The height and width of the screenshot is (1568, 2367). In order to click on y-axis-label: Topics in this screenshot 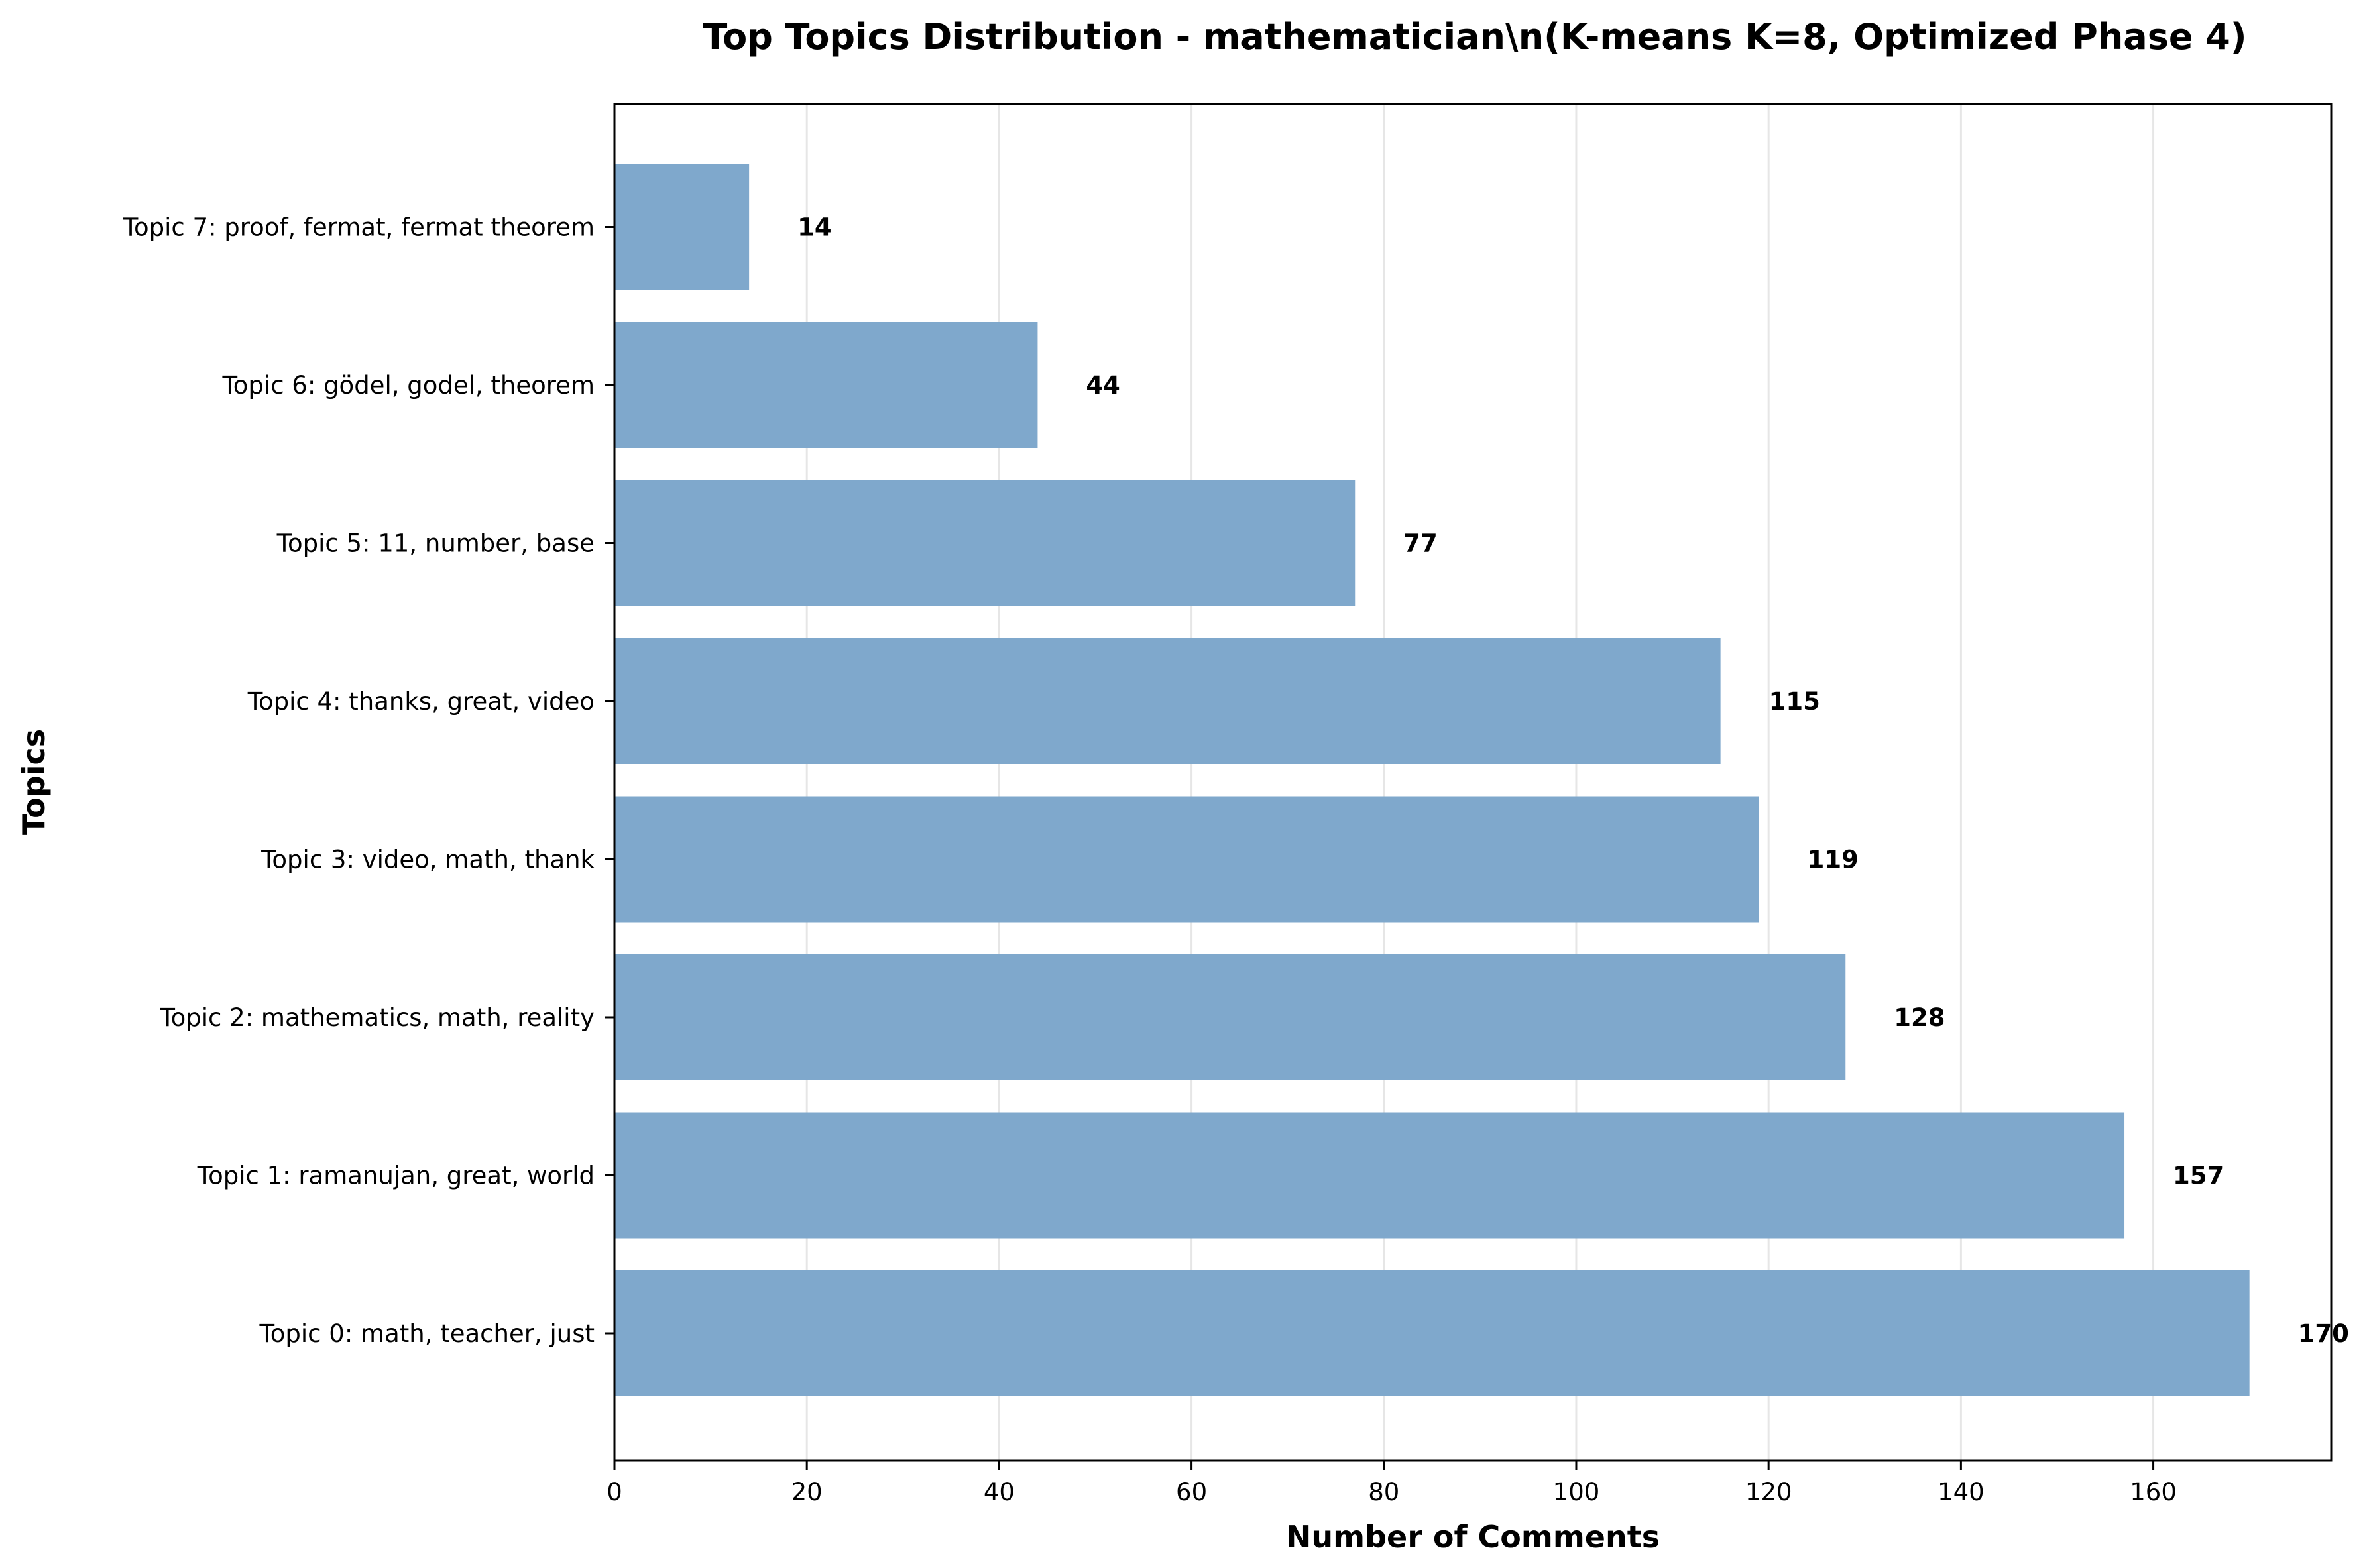, I will do `click(34, 782)`.